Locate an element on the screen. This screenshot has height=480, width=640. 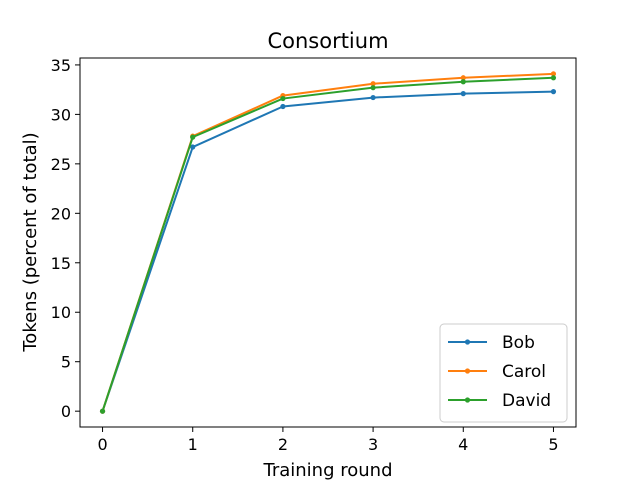
x-tick-label: 2 is located at coordinates (283, 444).